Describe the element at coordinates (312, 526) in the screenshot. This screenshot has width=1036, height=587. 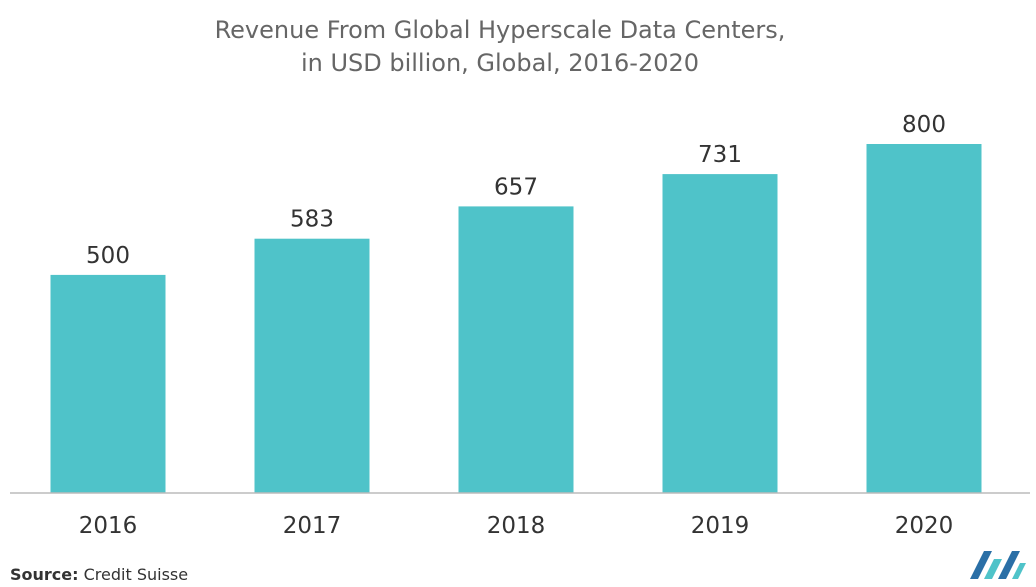
I see `x-tick-label-2017: 2017` at that location.